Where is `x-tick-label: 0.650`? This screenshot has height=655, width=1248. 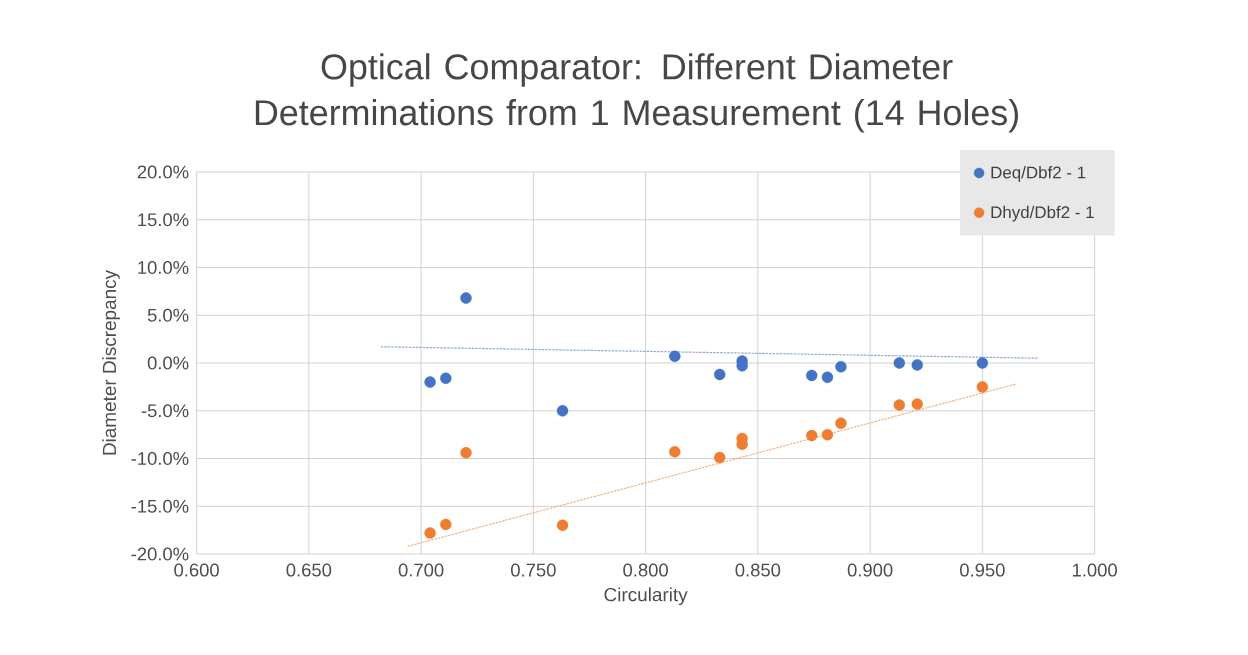 x-tick-label: 0.650 is located at coordinates (309, 570).